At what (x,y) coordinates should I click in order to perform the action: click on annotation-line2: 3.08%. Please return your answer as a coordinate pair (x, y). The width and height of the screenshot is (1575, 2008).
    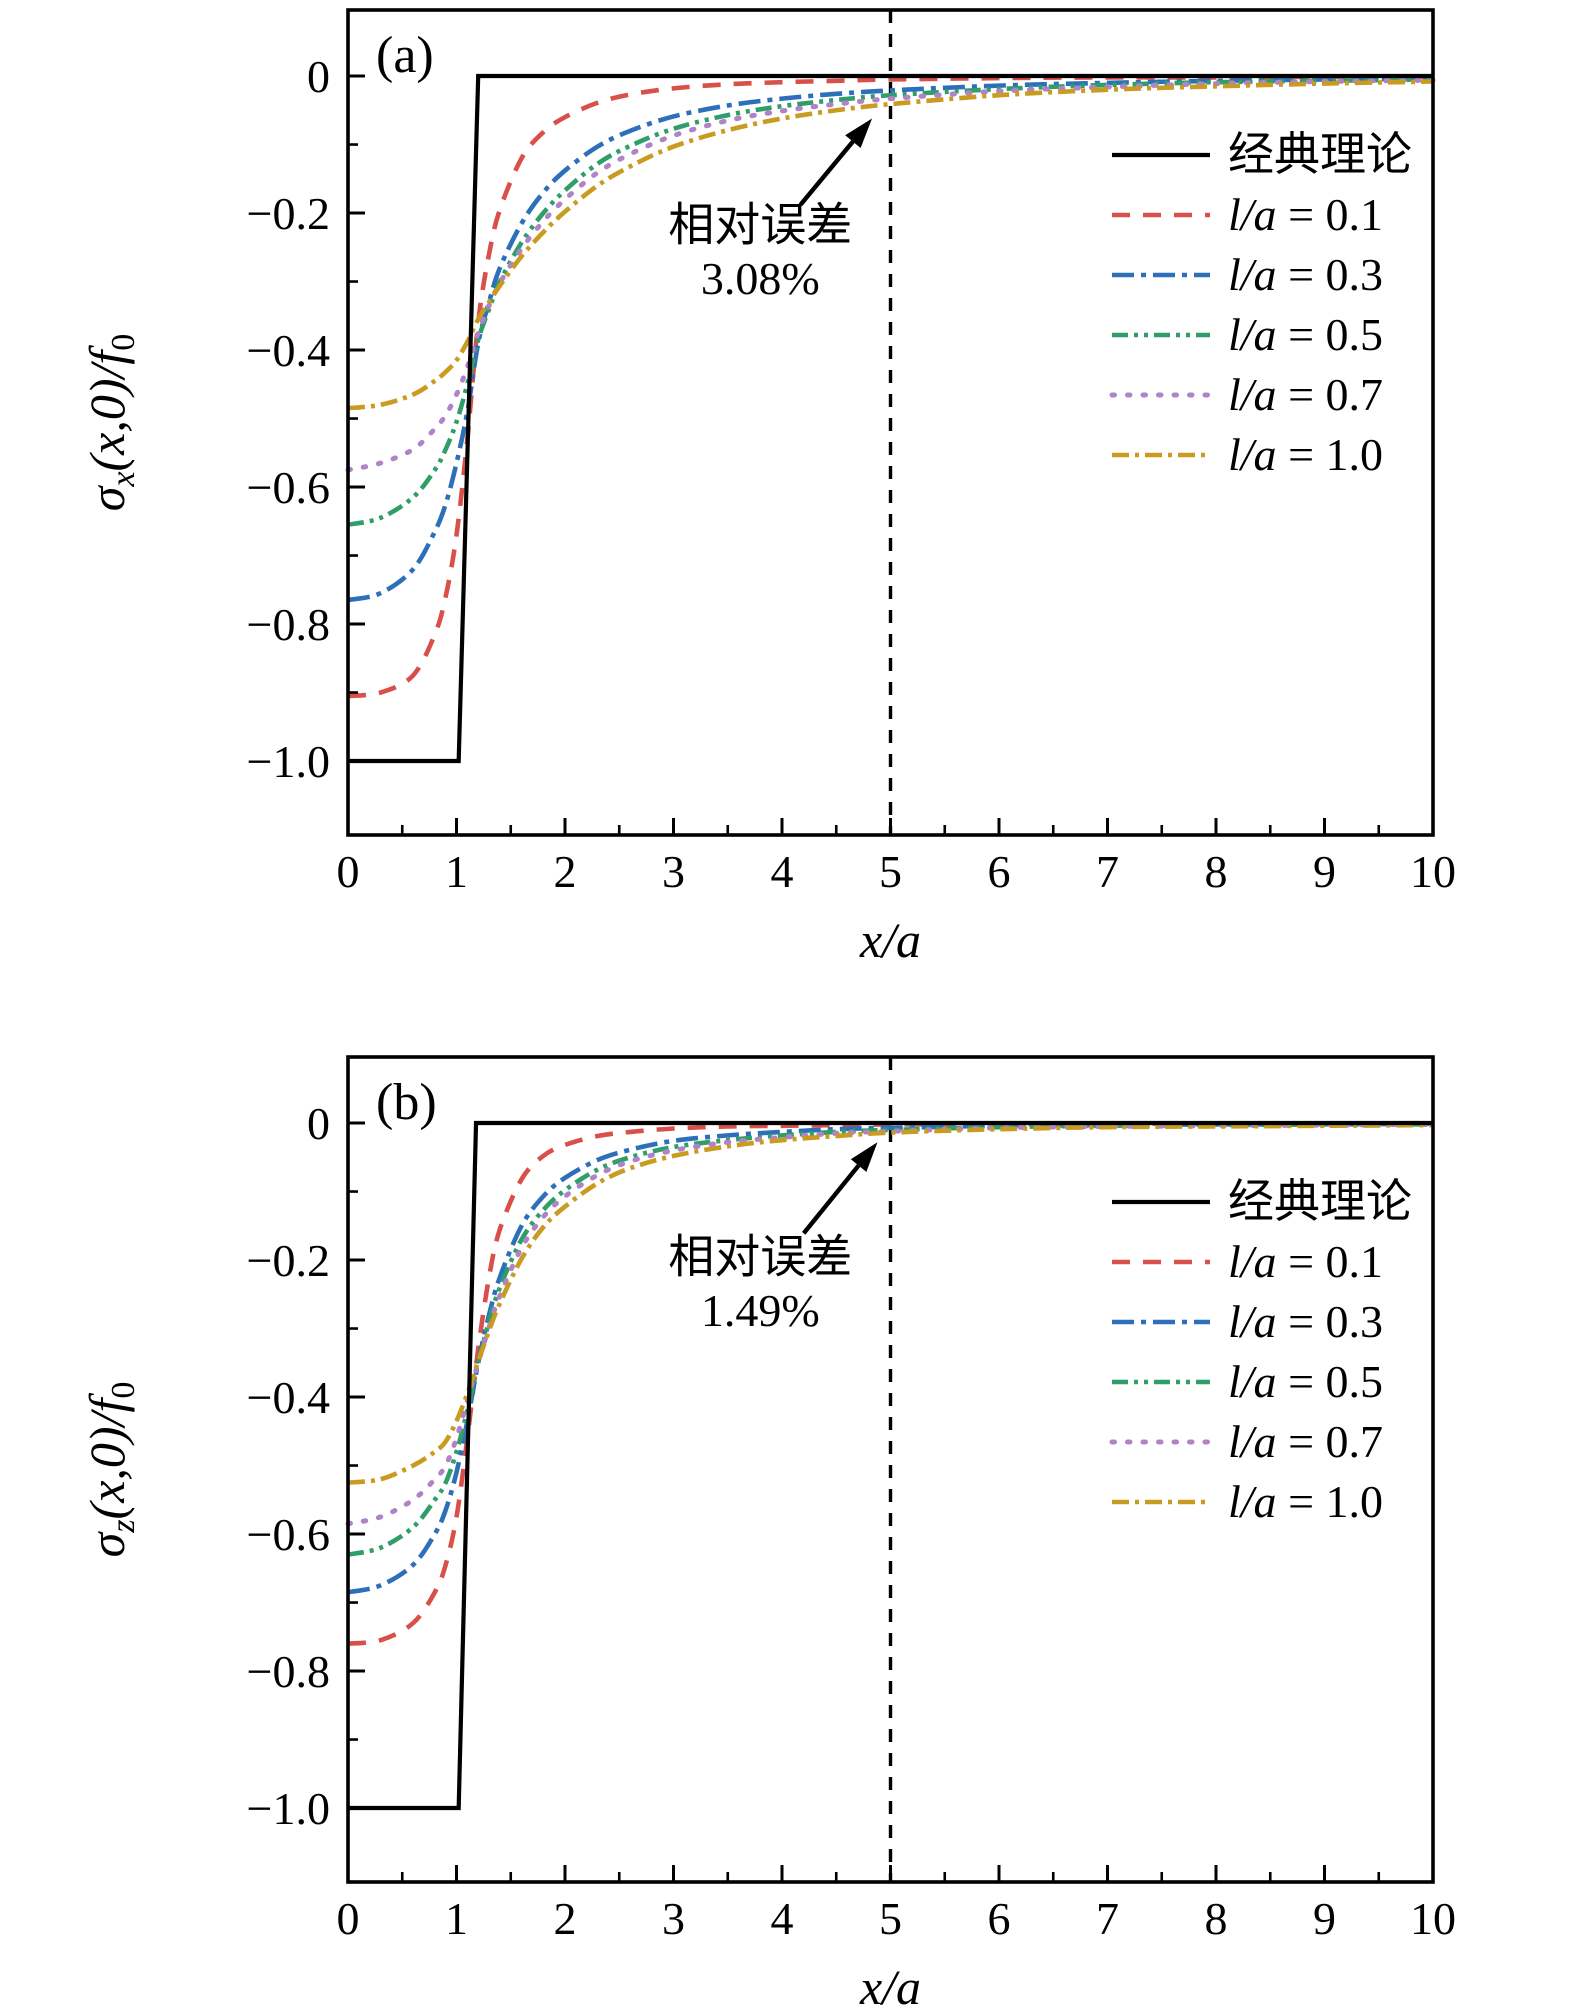
    Looking at the image, I should click on (760, 278).